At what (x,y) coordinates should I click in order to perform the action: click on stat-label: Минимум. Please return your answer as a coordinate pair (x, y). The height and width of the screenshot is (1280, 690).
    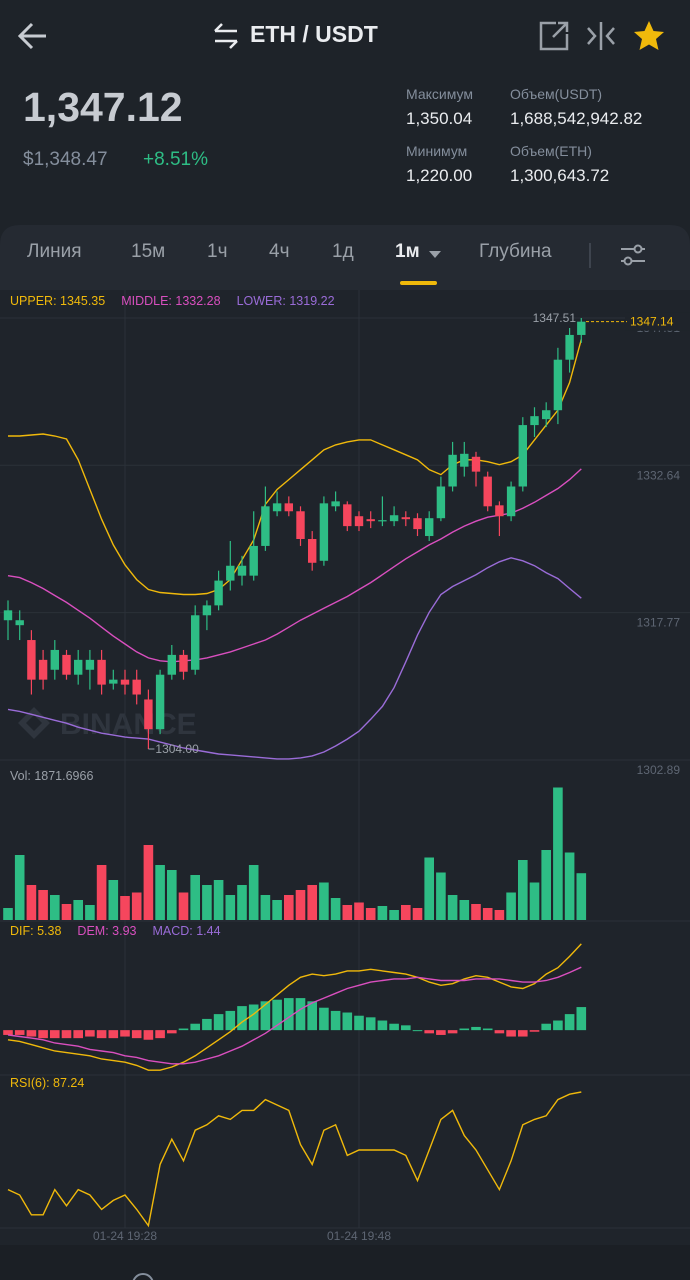
    Looking at the image, I should click on (437, 151).